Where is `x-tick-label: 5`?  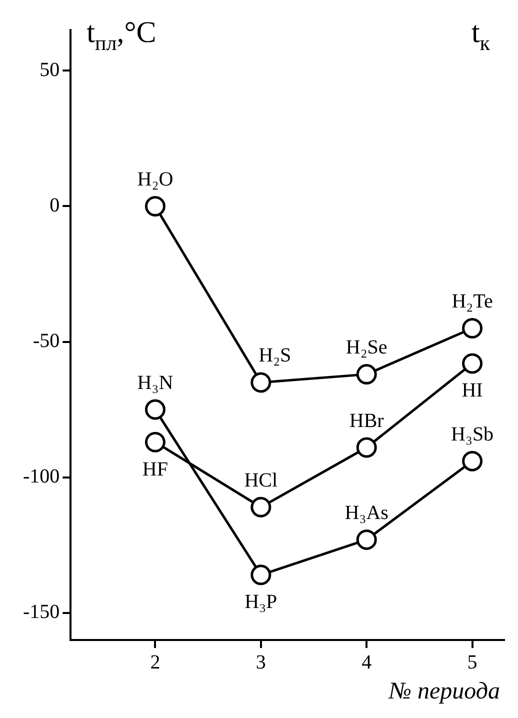 x-tick-label: 5 is located at coordinates (472, 662).